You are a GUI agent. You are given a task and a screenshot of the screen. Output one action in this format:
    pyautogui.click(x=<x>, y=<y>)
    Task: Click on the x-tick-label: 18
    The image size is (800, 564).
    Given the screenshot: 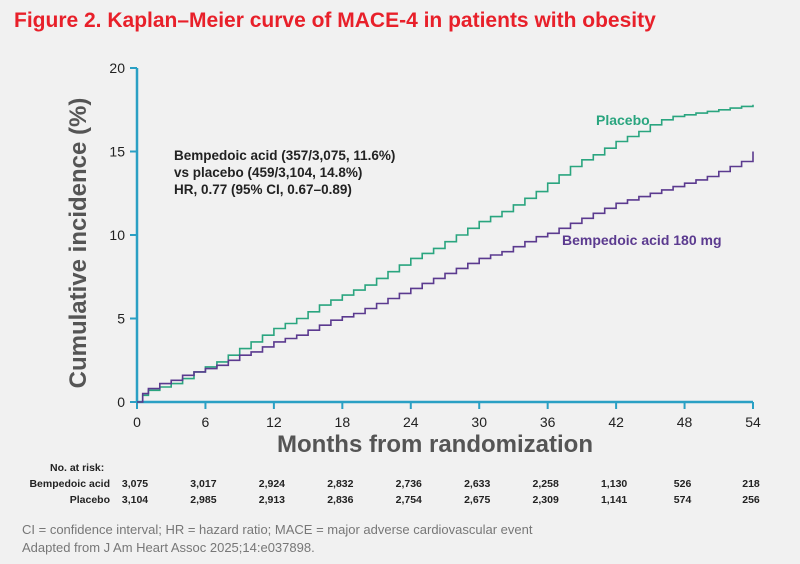 What is the action you would take?
    pyautogui.click(x=343, y=422)
    